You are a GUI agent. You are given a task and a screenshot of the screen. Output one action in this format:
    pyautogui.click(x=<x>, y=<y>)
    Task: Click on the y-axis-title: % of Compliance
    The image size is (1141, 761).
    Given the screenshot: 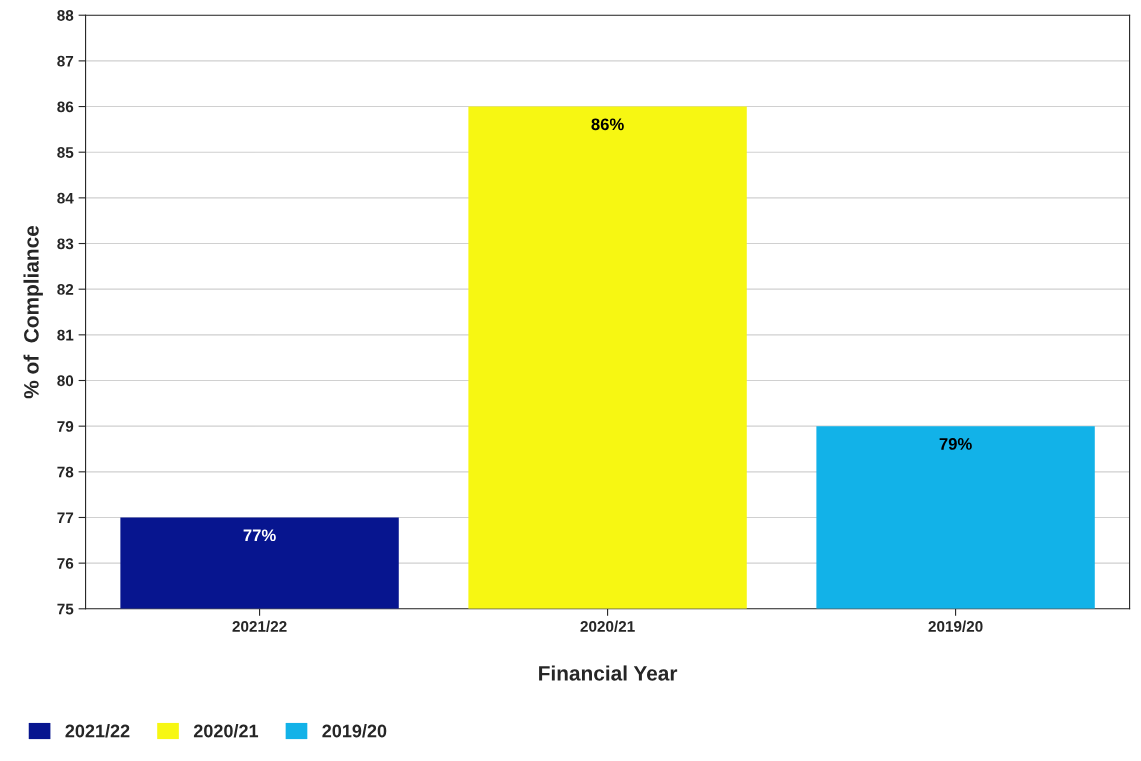 What is the action you would take?
    pyautogui.click(x=33, y=312)
    